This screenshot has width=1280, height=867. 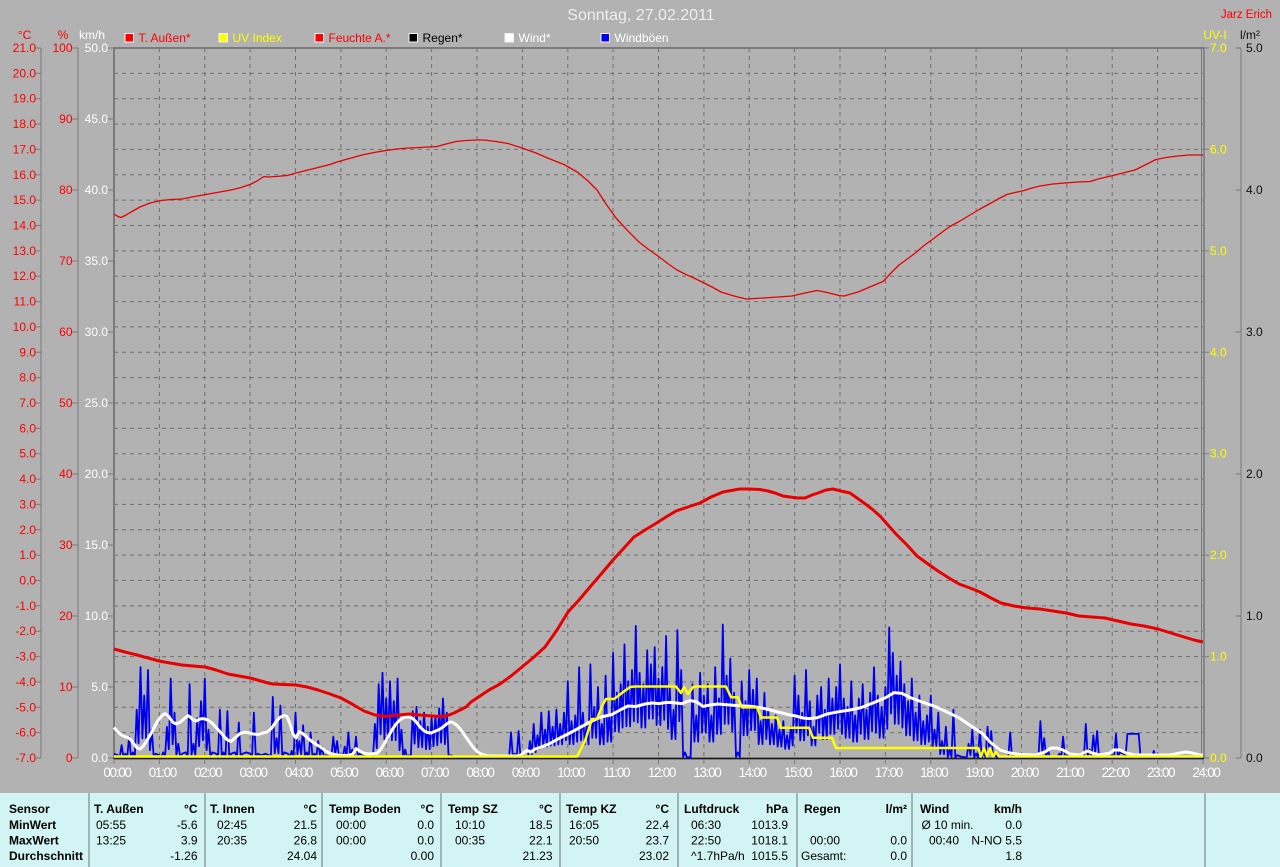 I want to click on svg-text: 17.0, so click(x=25, y=149).